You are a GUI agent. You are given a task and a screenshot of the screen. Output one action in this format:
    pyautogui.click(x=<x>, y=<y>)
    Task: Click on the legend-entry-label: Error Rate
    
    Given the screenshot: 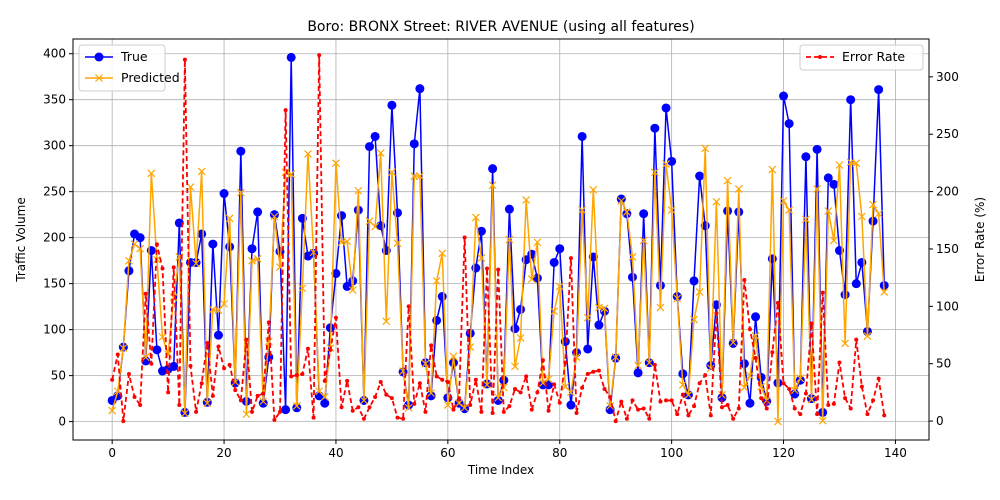 What is the action you would take?
    pyautogui.click(x=873, y=56)
    